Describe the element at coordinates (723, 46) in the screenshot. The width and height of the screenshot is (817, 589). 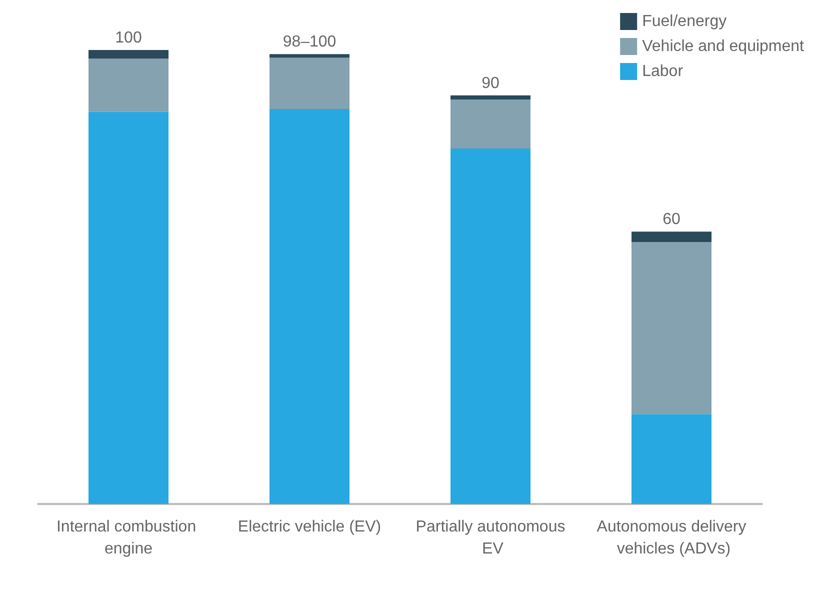
I see `legend-label: Vehicle and equipment` at that location.